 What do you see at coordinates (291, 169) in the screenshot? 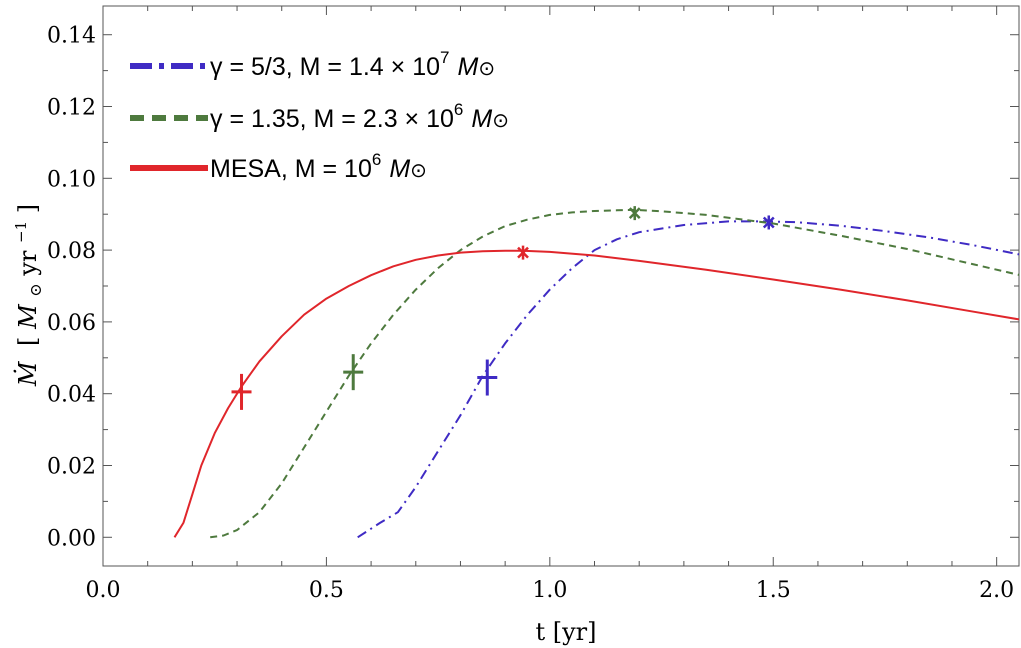
I see `legend-label-main: MESA, M = 10` at bounding box center [291, 169].